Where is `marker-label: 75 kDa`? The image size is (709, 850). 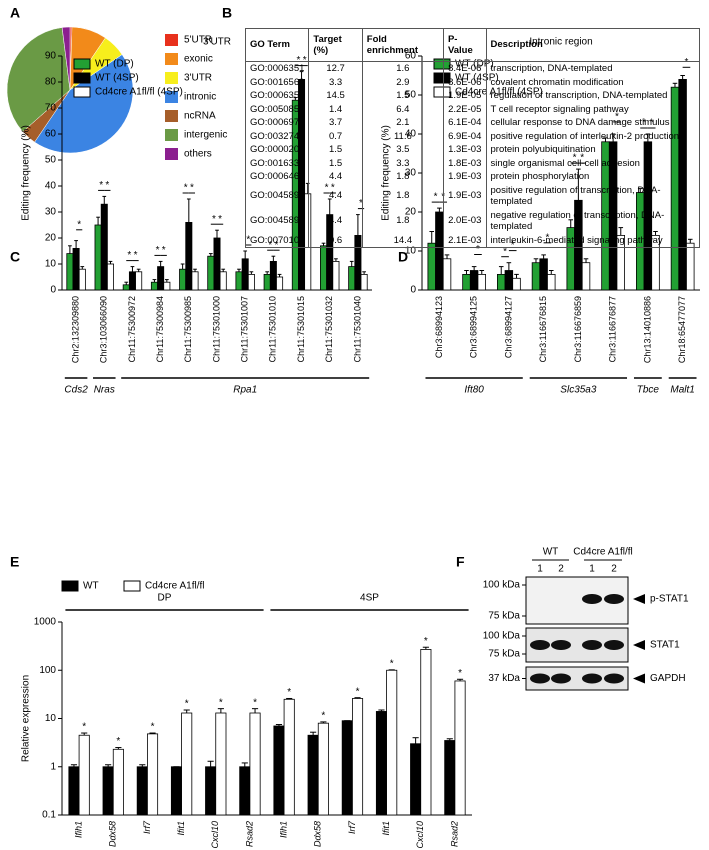
marker-label: 75 kDa is located at coordinates (504, 616).